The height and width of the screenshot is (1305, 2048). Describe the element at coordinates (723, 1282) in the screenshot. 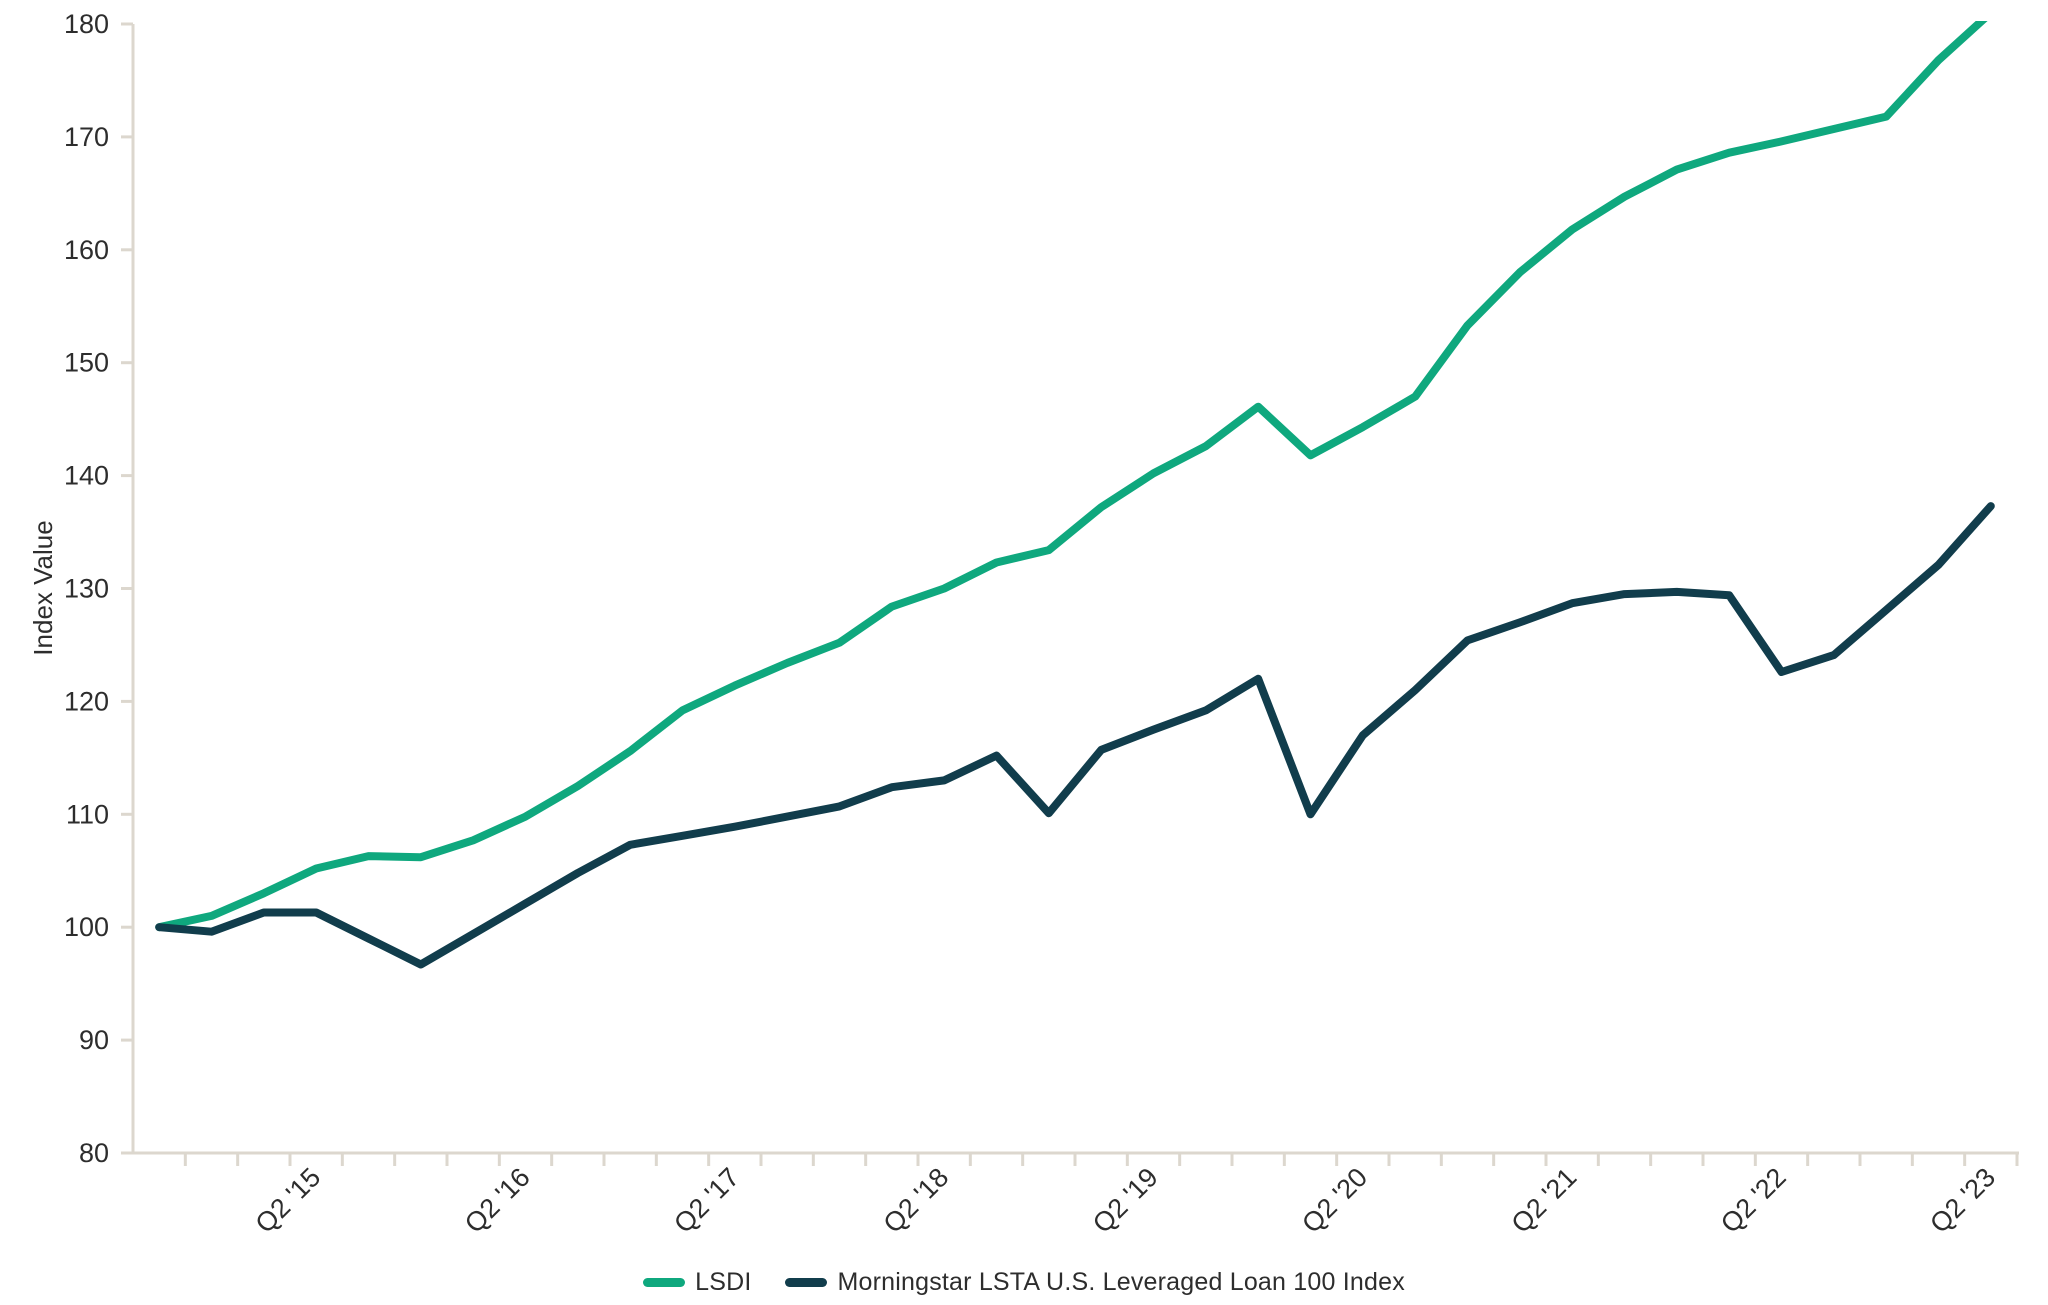

I see `legend-label-lsdi: LSDI` at that location.